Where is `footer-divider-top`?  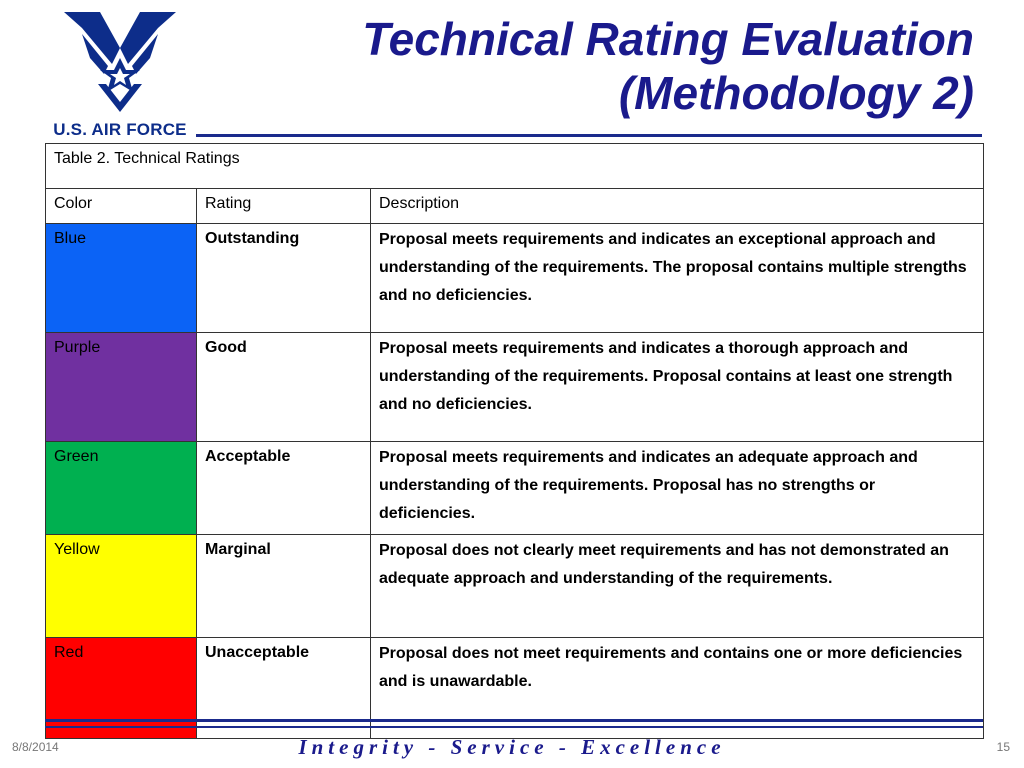
footer-divider-top is located at coordinates (514, 720).